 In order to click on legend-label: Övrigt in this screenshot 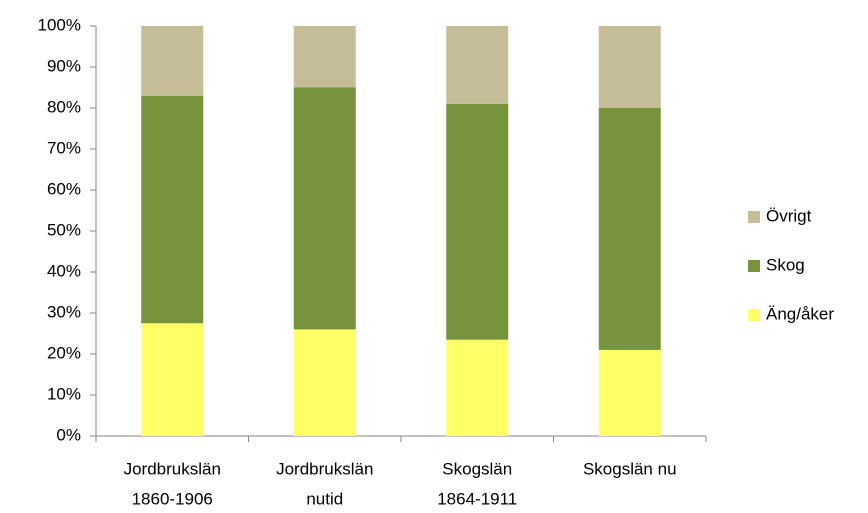, I will do `click(789, 215)`.